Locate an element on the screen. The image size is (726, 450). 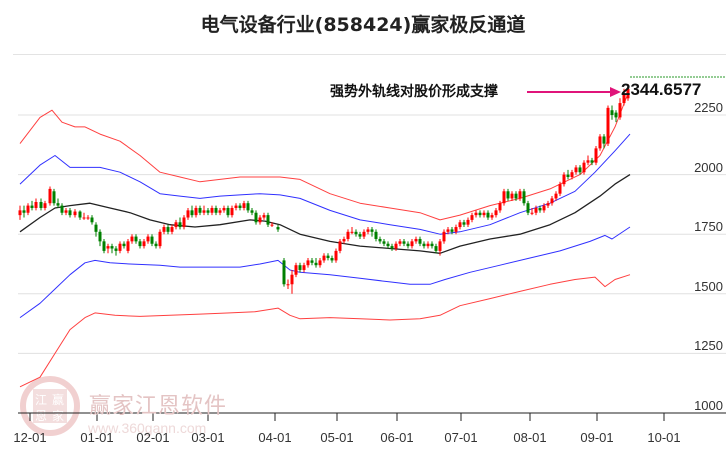
y-tick-label: 1500 is located at coordinates (708, 286).